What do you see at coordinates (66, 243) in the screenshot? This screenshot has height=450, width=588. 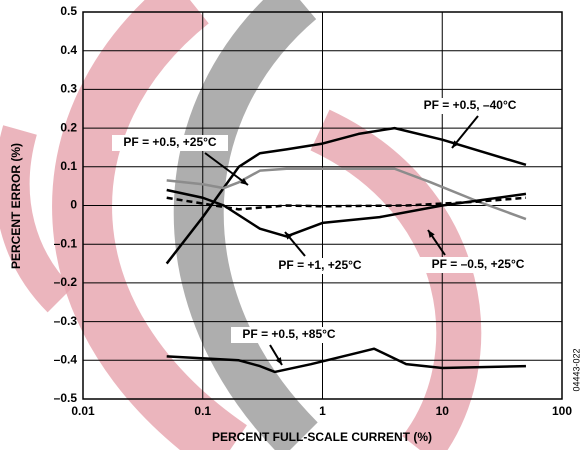 I see `y-tick-label: –0.1` at bounding box center [66, 243].